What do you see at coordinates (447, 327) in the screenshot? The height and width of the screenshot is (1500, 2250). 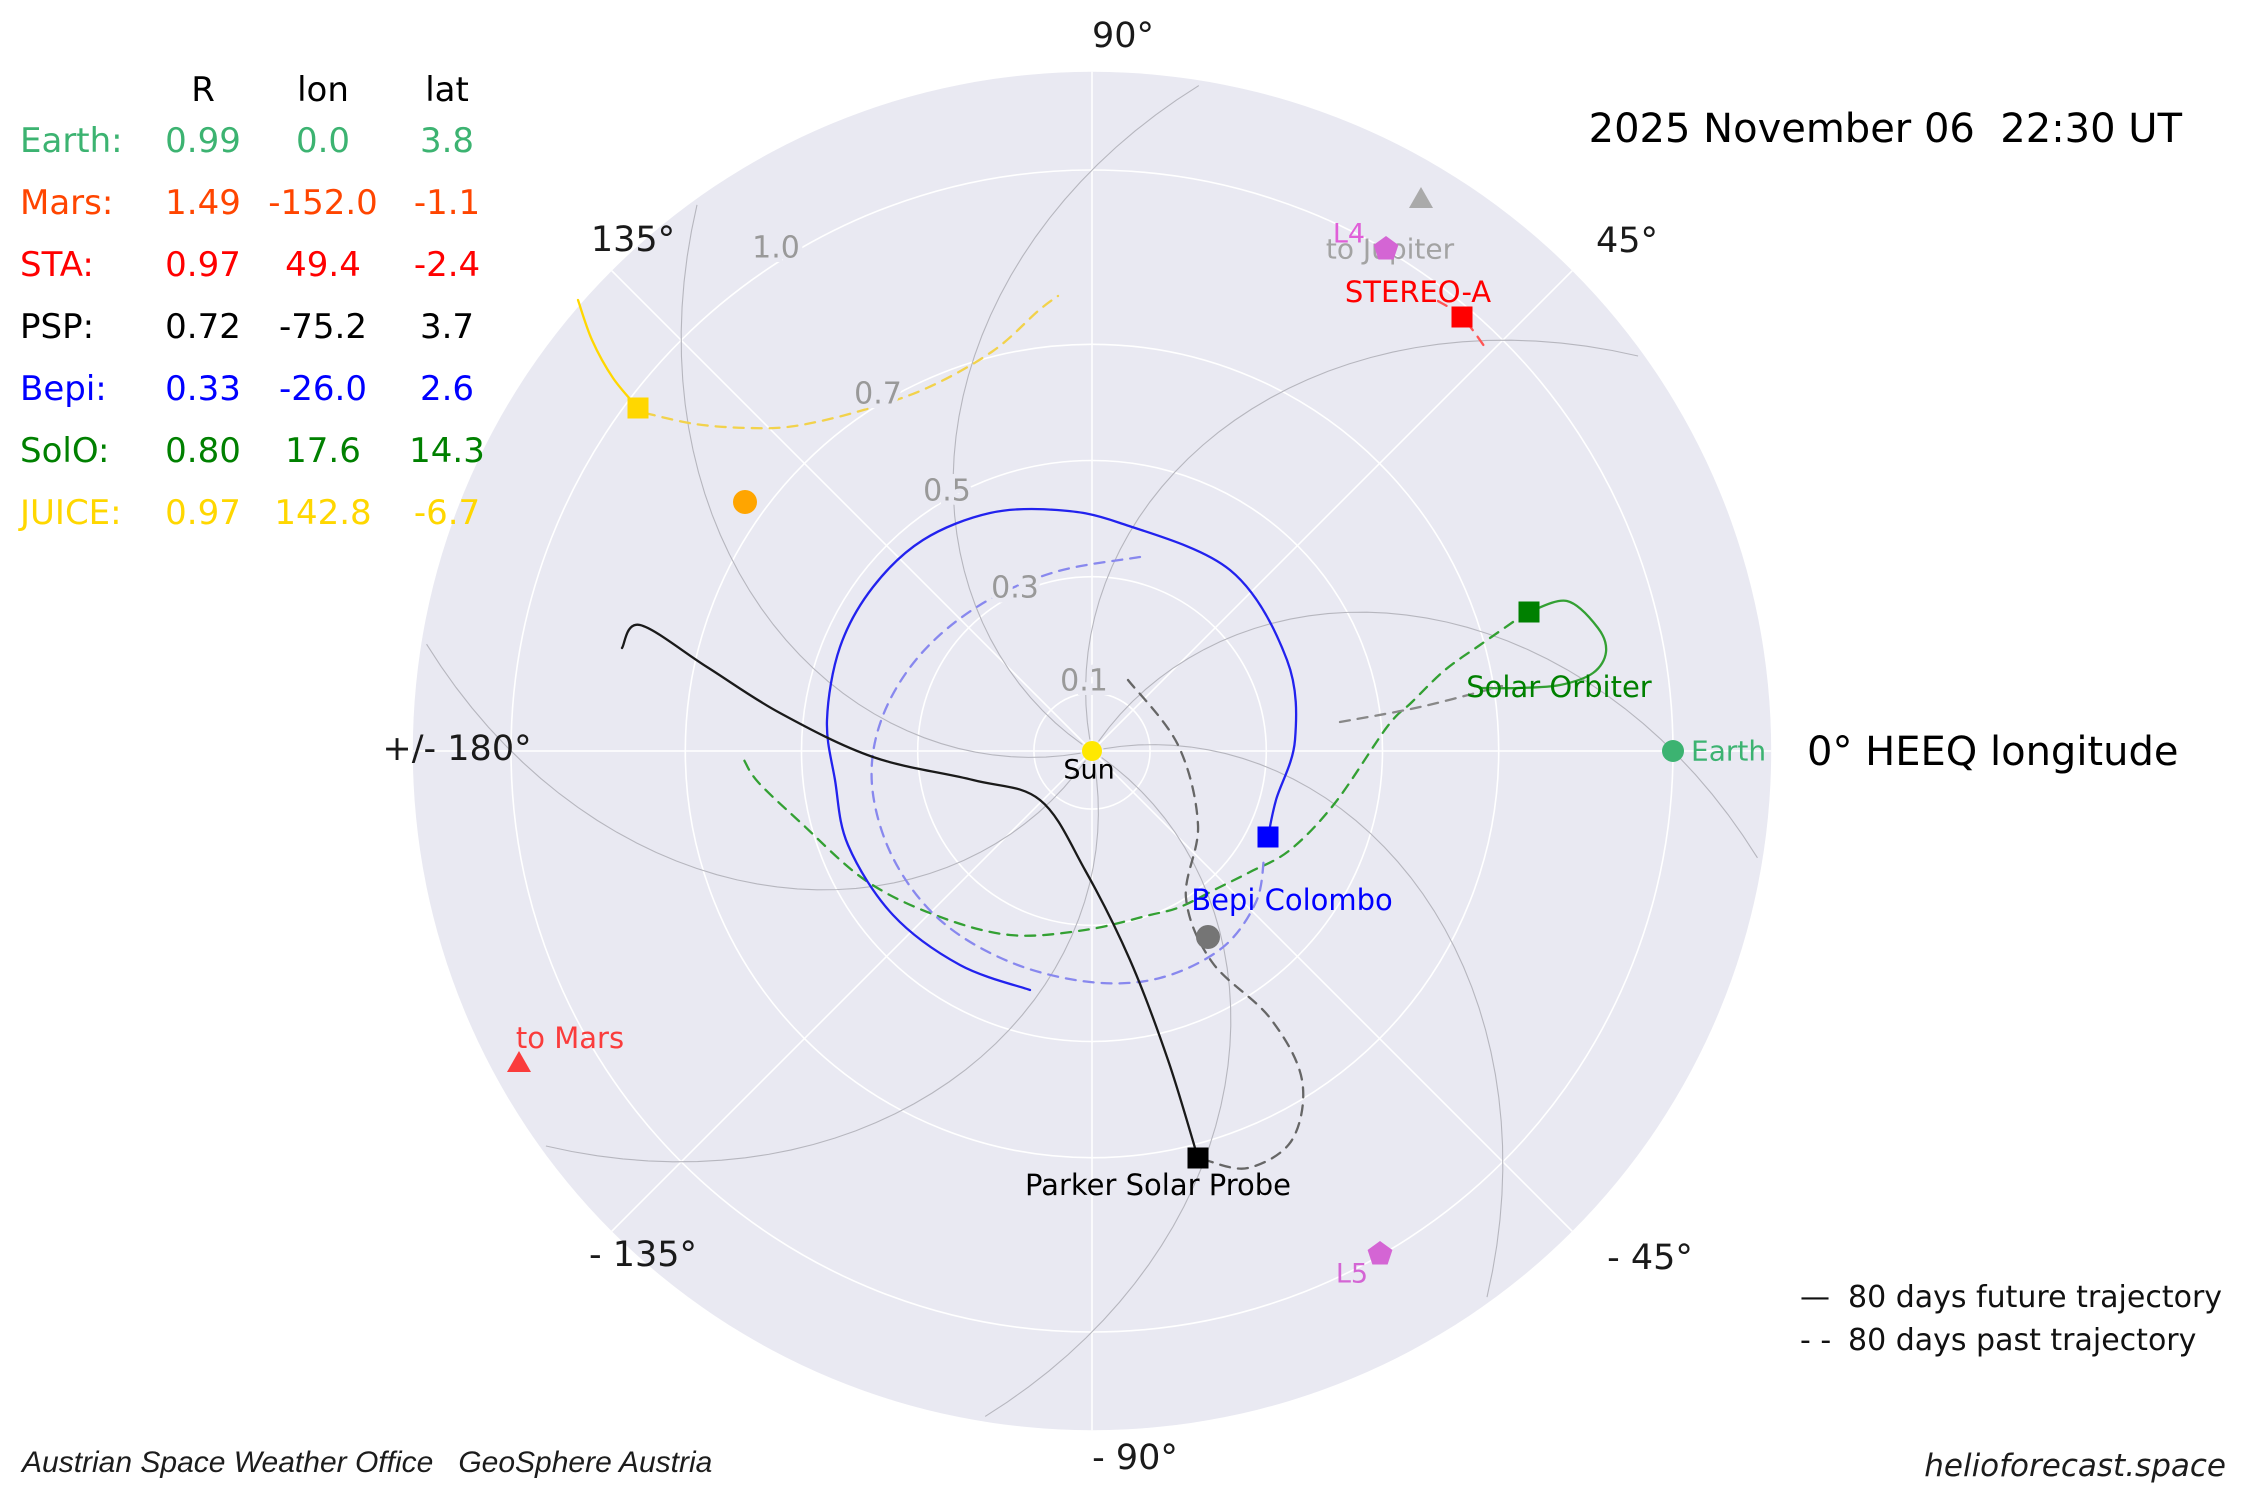 I see `psp-lat-value: 3.7` at bounding box center [447, 327].